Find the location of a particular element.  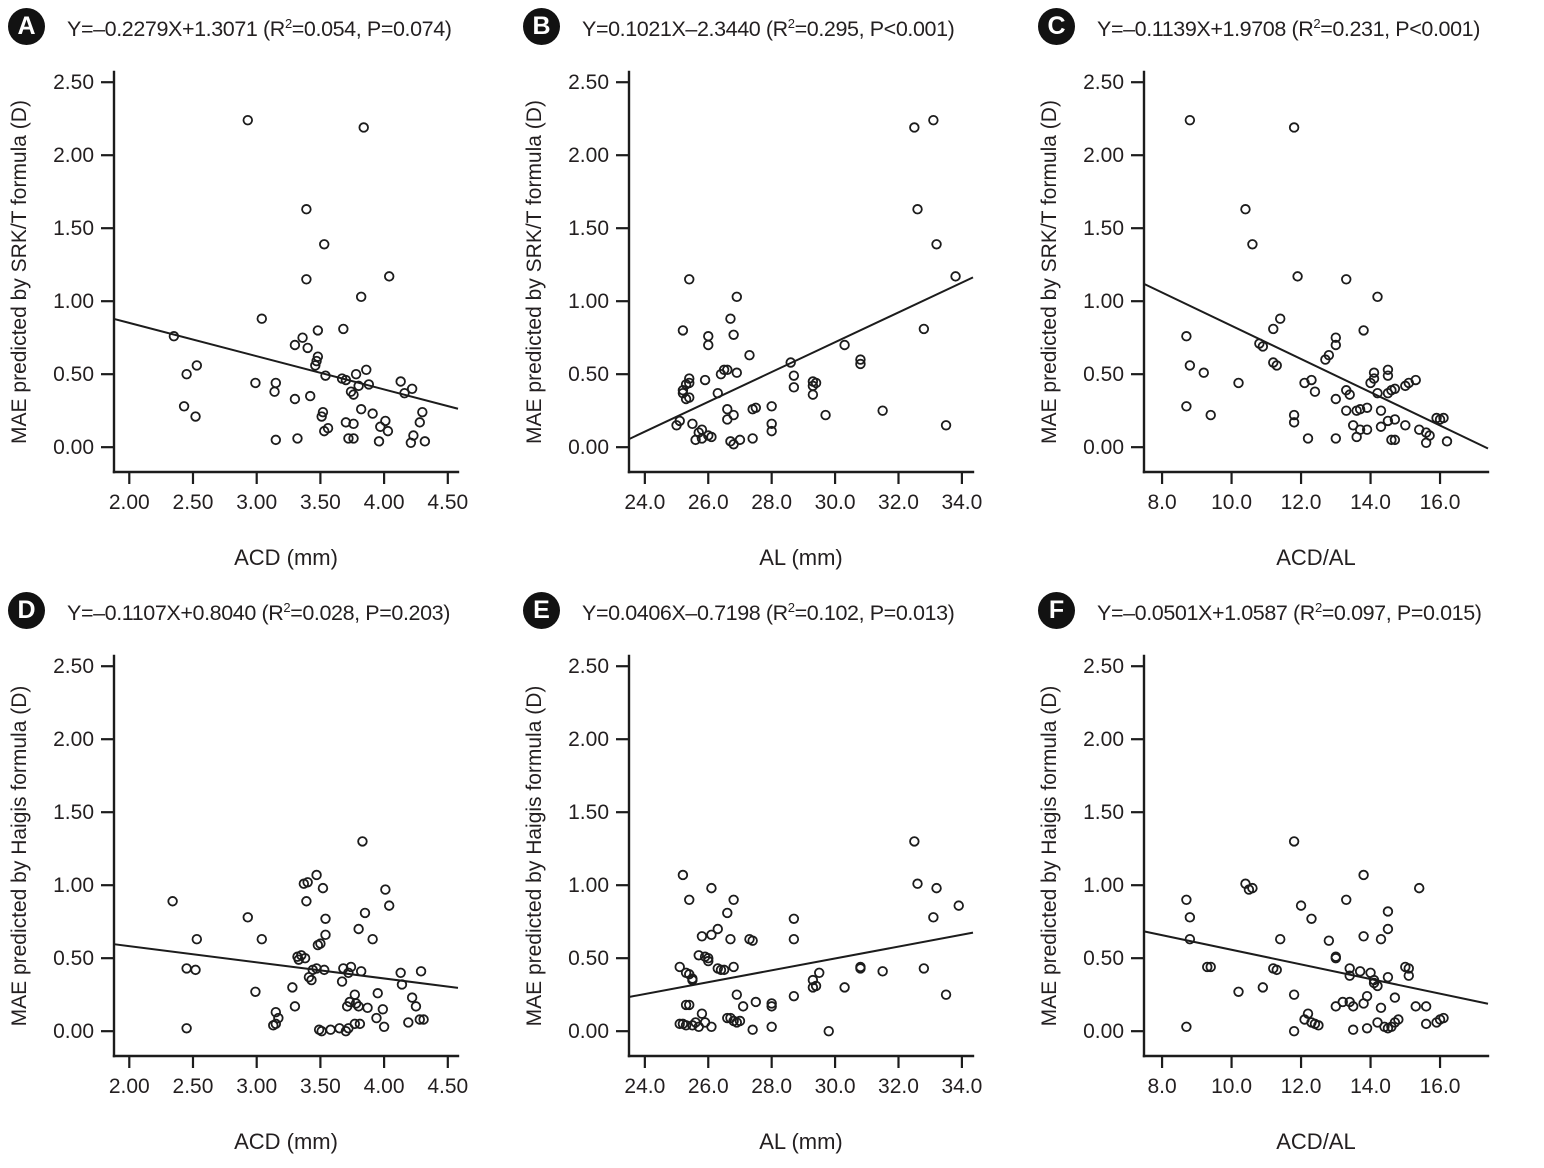

x-tick-label: 4.00 is located at coordinates (384, 502).